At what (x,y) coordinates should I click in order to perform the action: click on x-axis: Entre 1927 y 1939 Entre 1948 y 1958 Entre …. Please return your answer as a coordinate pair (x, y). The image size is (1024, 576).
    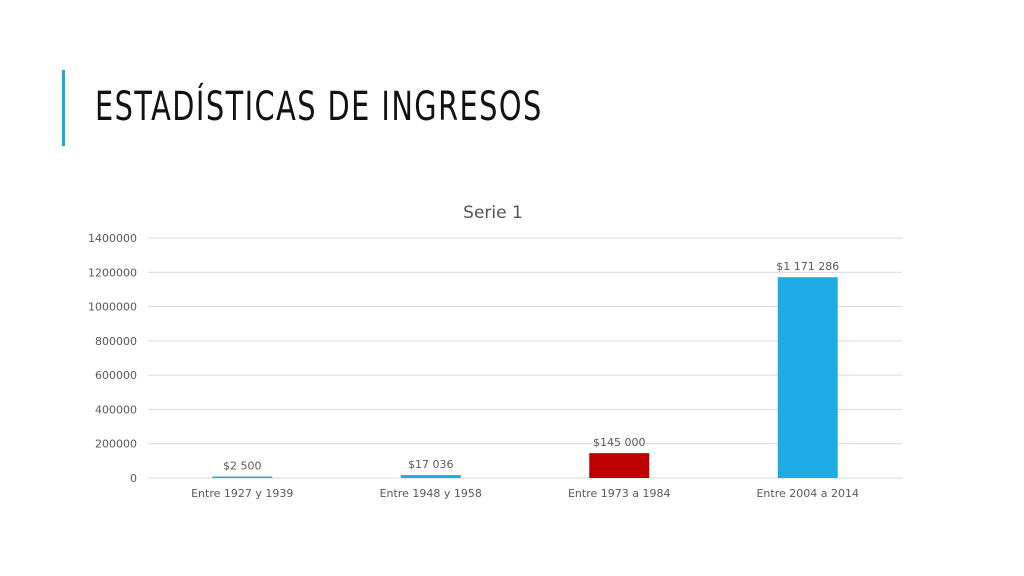
    Looking at the image, I should click on (525, 493).